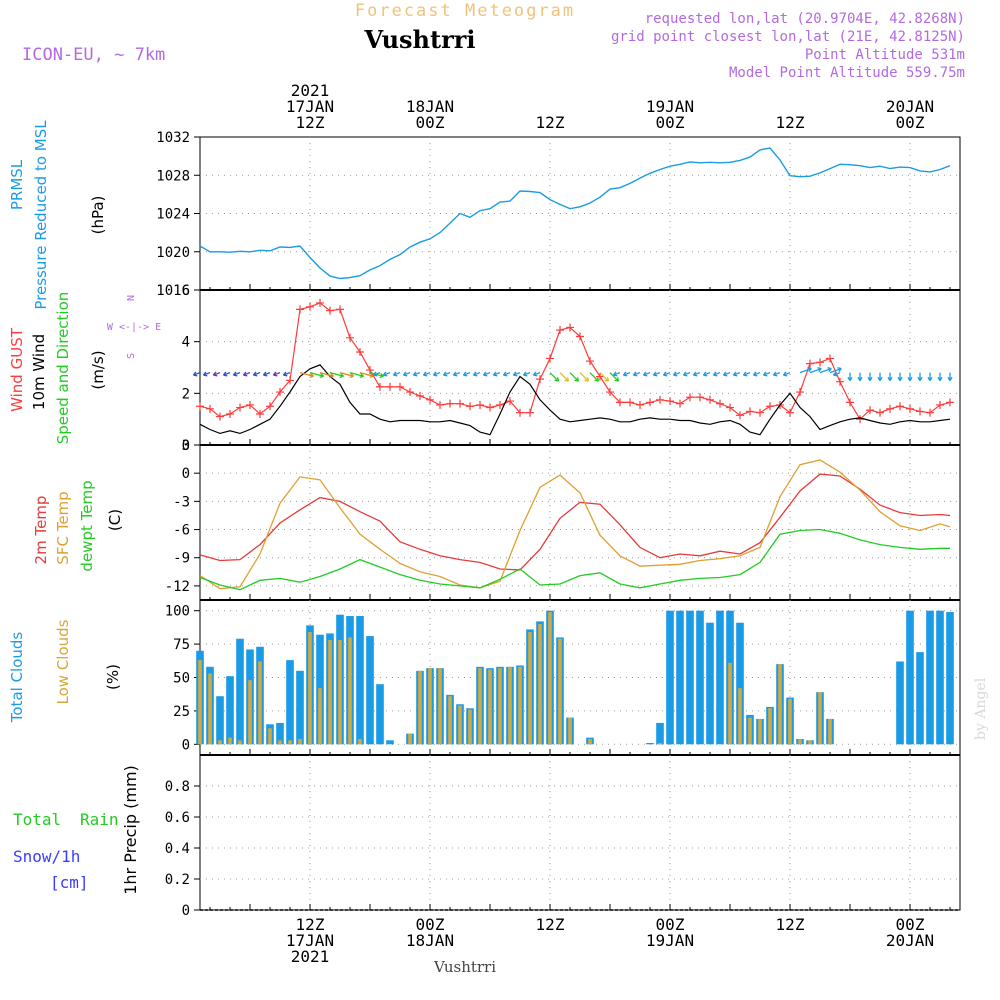  I want to click on clouds-low-label: Low Clouds, so click(63, 661).